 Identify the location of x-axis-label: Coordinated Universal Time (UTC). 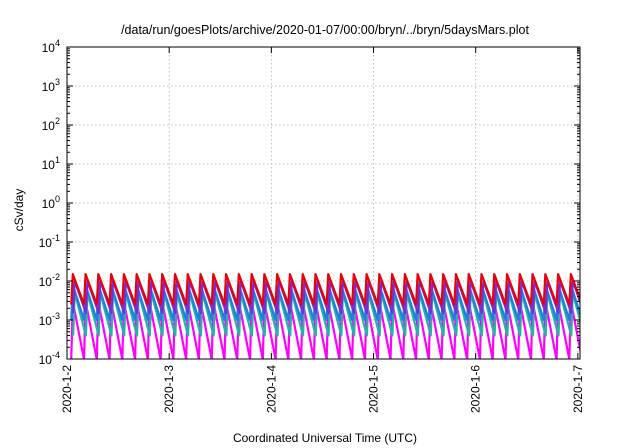
(325, 438).